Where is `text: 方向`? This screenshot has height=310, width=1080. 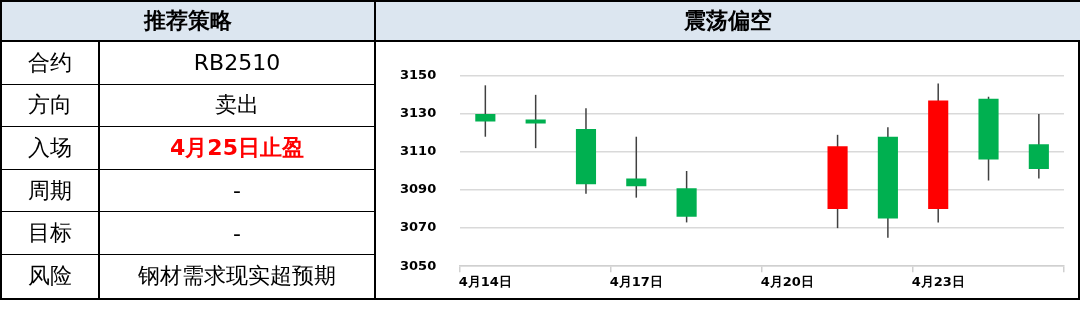
text: 方向 is located at coordinates (51, 105).